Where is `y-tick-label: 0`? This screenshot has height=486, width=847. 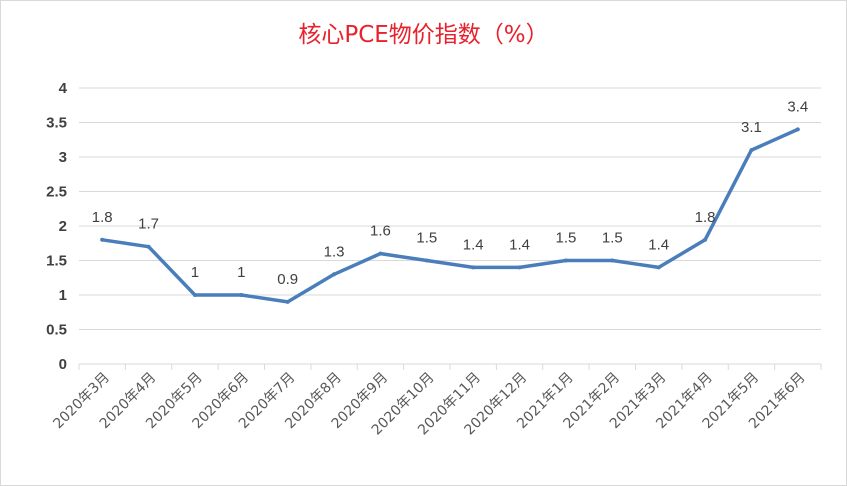 y-tick-label: 0 is located at coordinates (63, 364).